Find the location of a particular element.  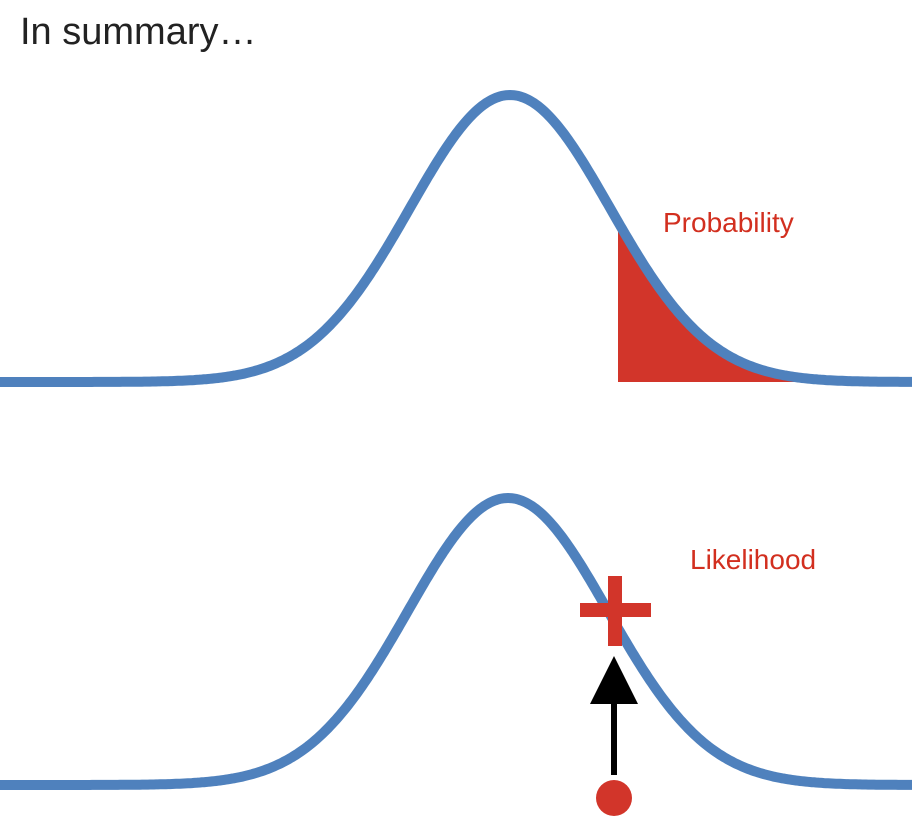

likelihood-label: Likelihood is located at coordinates (753, 559).